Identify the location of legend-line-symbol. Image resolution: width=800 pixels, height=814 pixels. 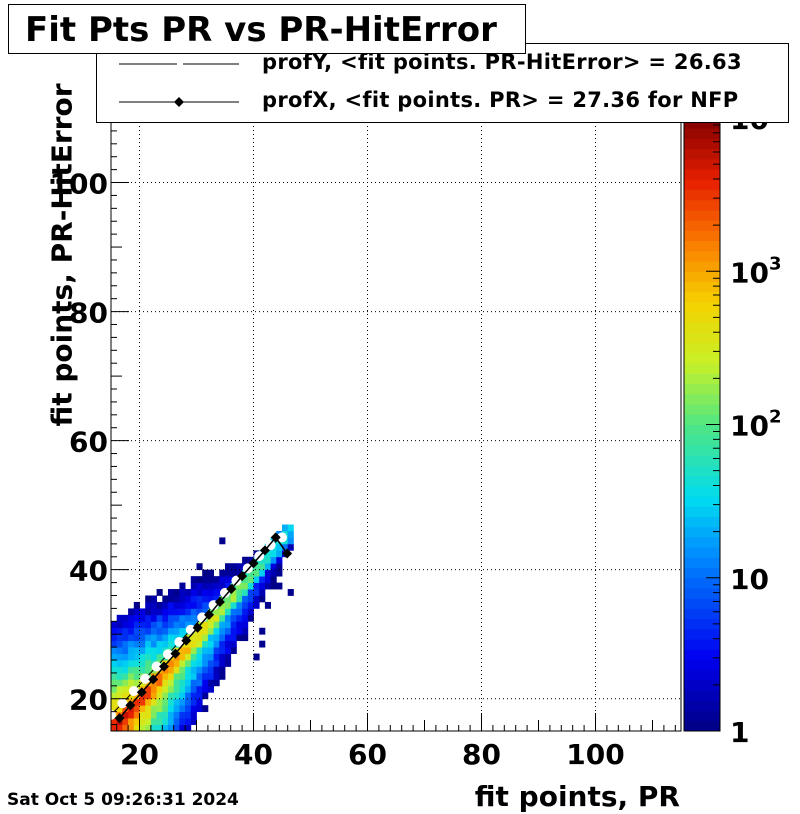
(179, 64).